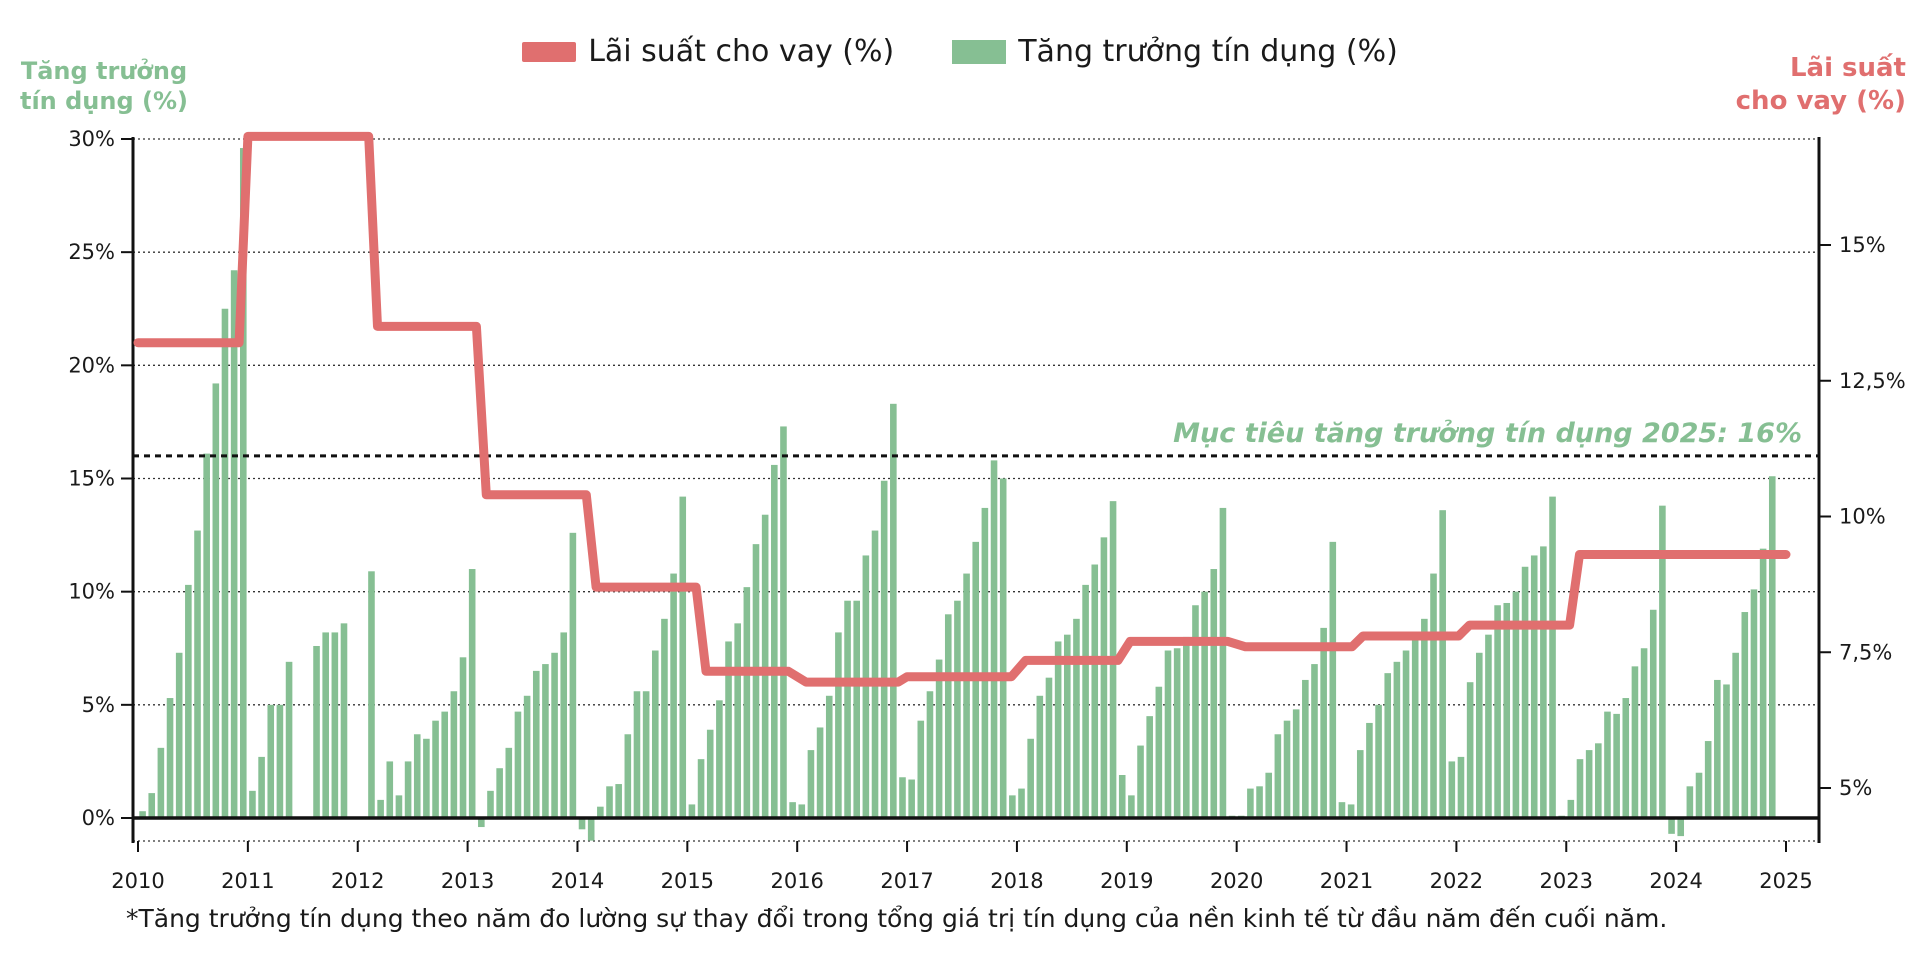 The image size is (1920, 957). I want to click on left-tick-label: 10%, so click(91, 592).